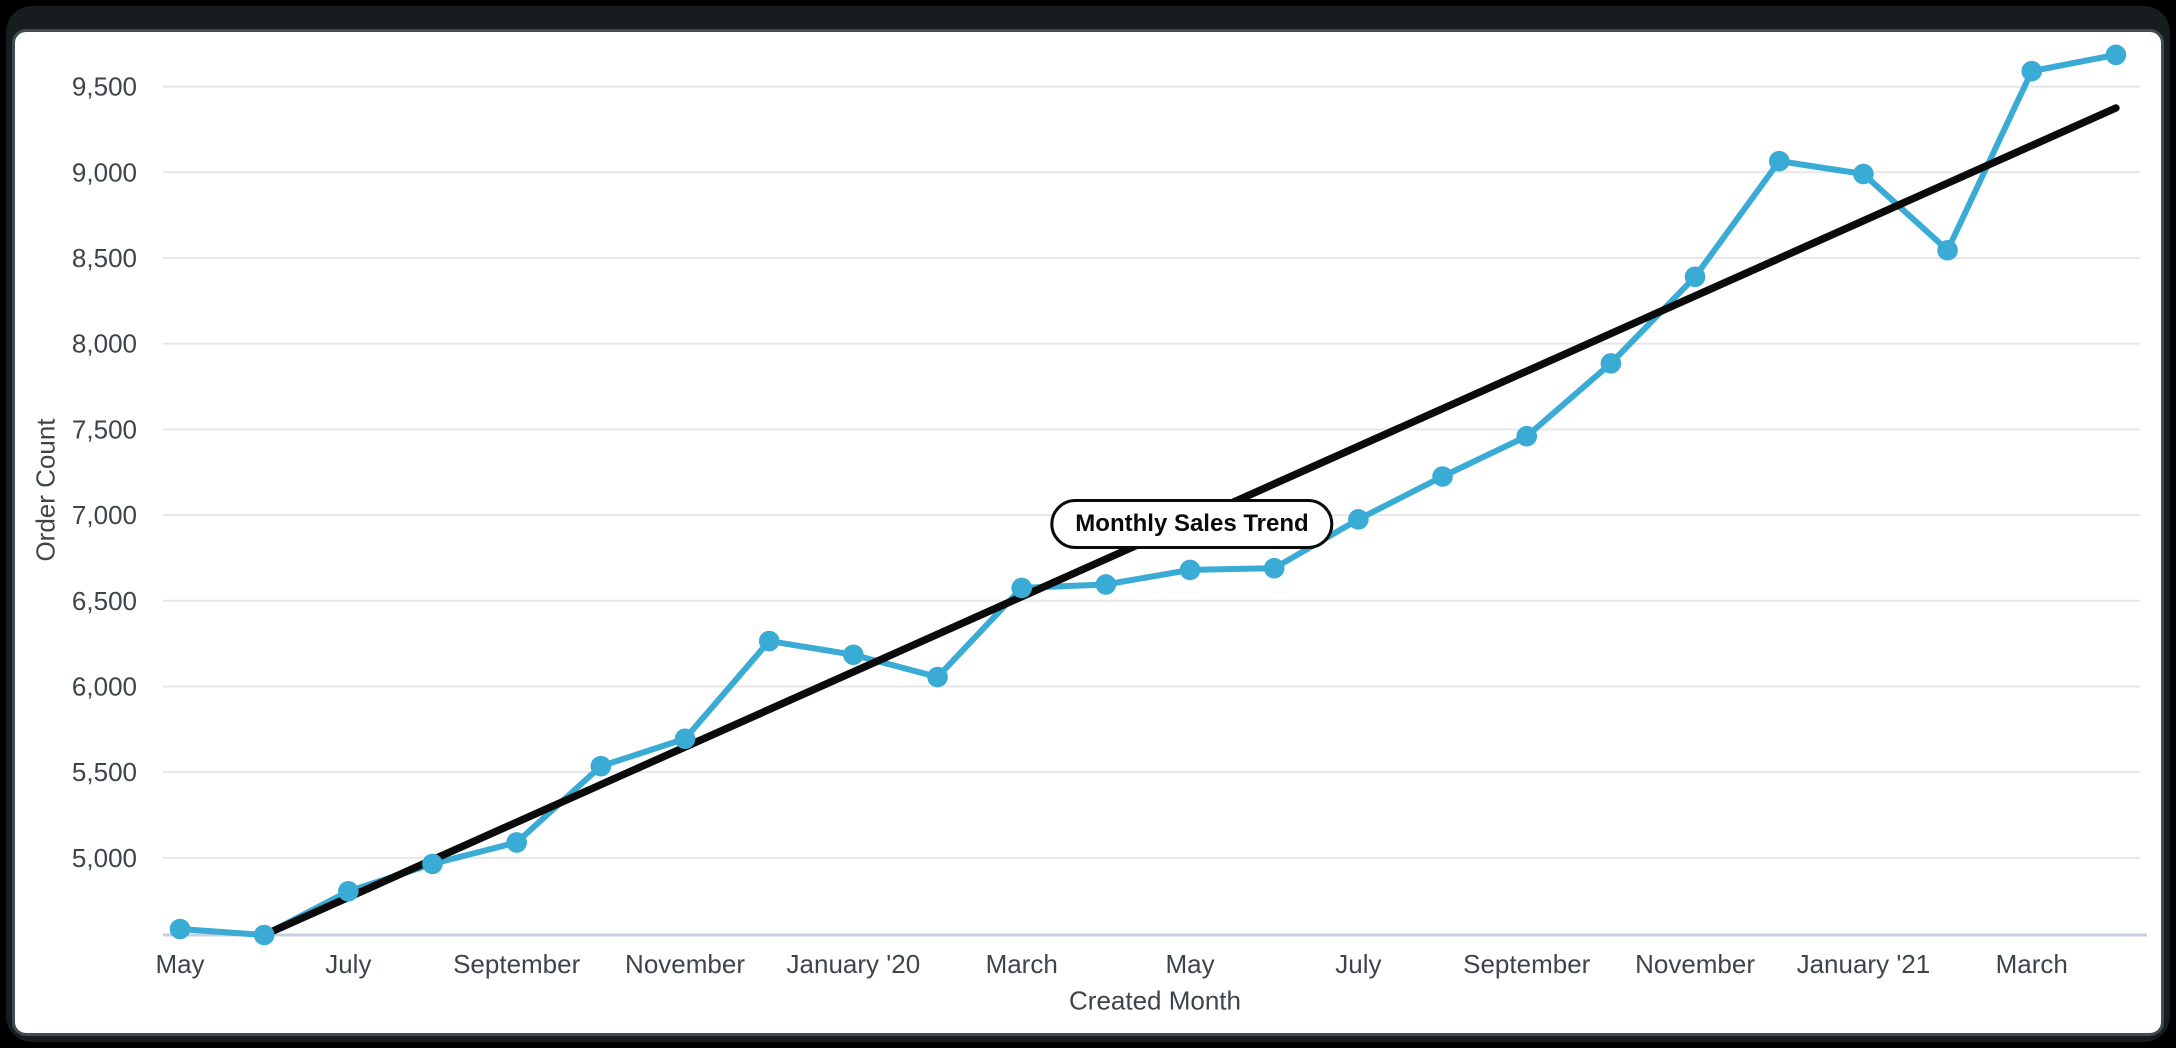 This screenshot has height=1048, width=2176. I want to click on y-tick-label: 8,000, so click(104, 344).